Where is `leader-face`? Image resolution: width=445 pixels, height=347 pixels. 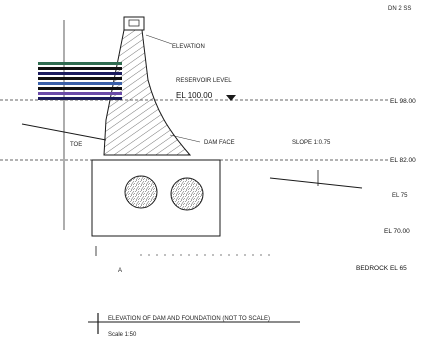
leader-face is located at coordinates (185, 138).